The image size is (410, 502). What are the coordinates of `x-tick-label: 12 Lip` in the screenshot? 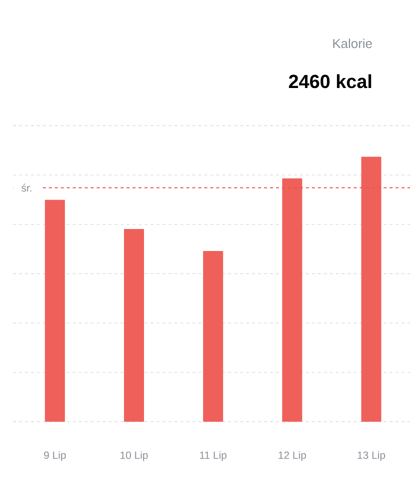 It's located at (292, 456).